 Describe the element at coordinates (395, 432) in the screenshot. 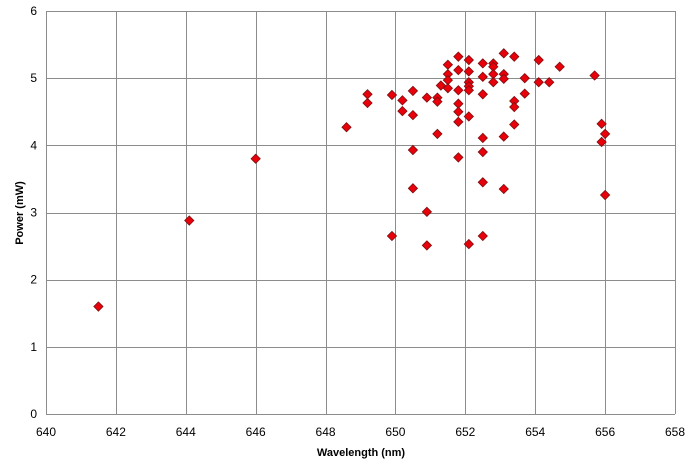

I see `x-tick-label: 650` at that location.